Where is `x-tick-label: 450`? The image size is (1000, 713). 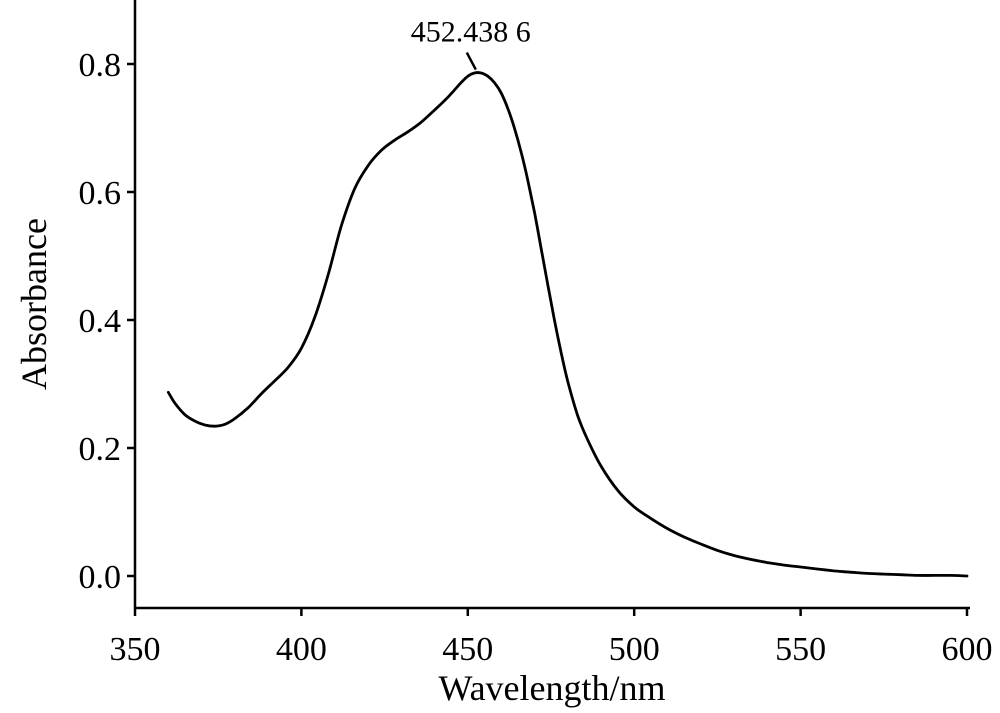
x-tick-label: 450 is located at coordinates (467, 649).